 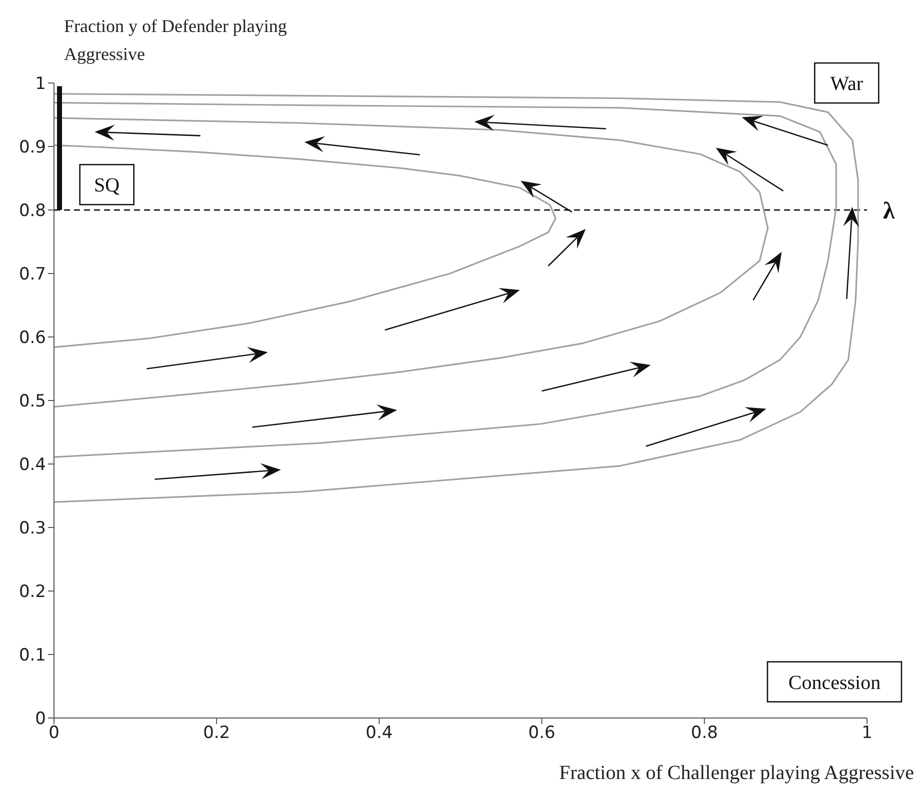 I want to click on y-tick-label: 0, so click(x=40, y=719).